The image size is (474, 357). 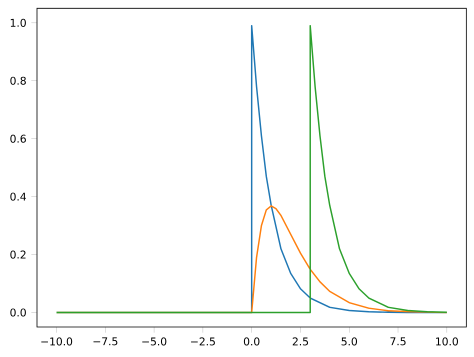 I want to click on y-tick-label: 0.0, so click(x=18, y=312).